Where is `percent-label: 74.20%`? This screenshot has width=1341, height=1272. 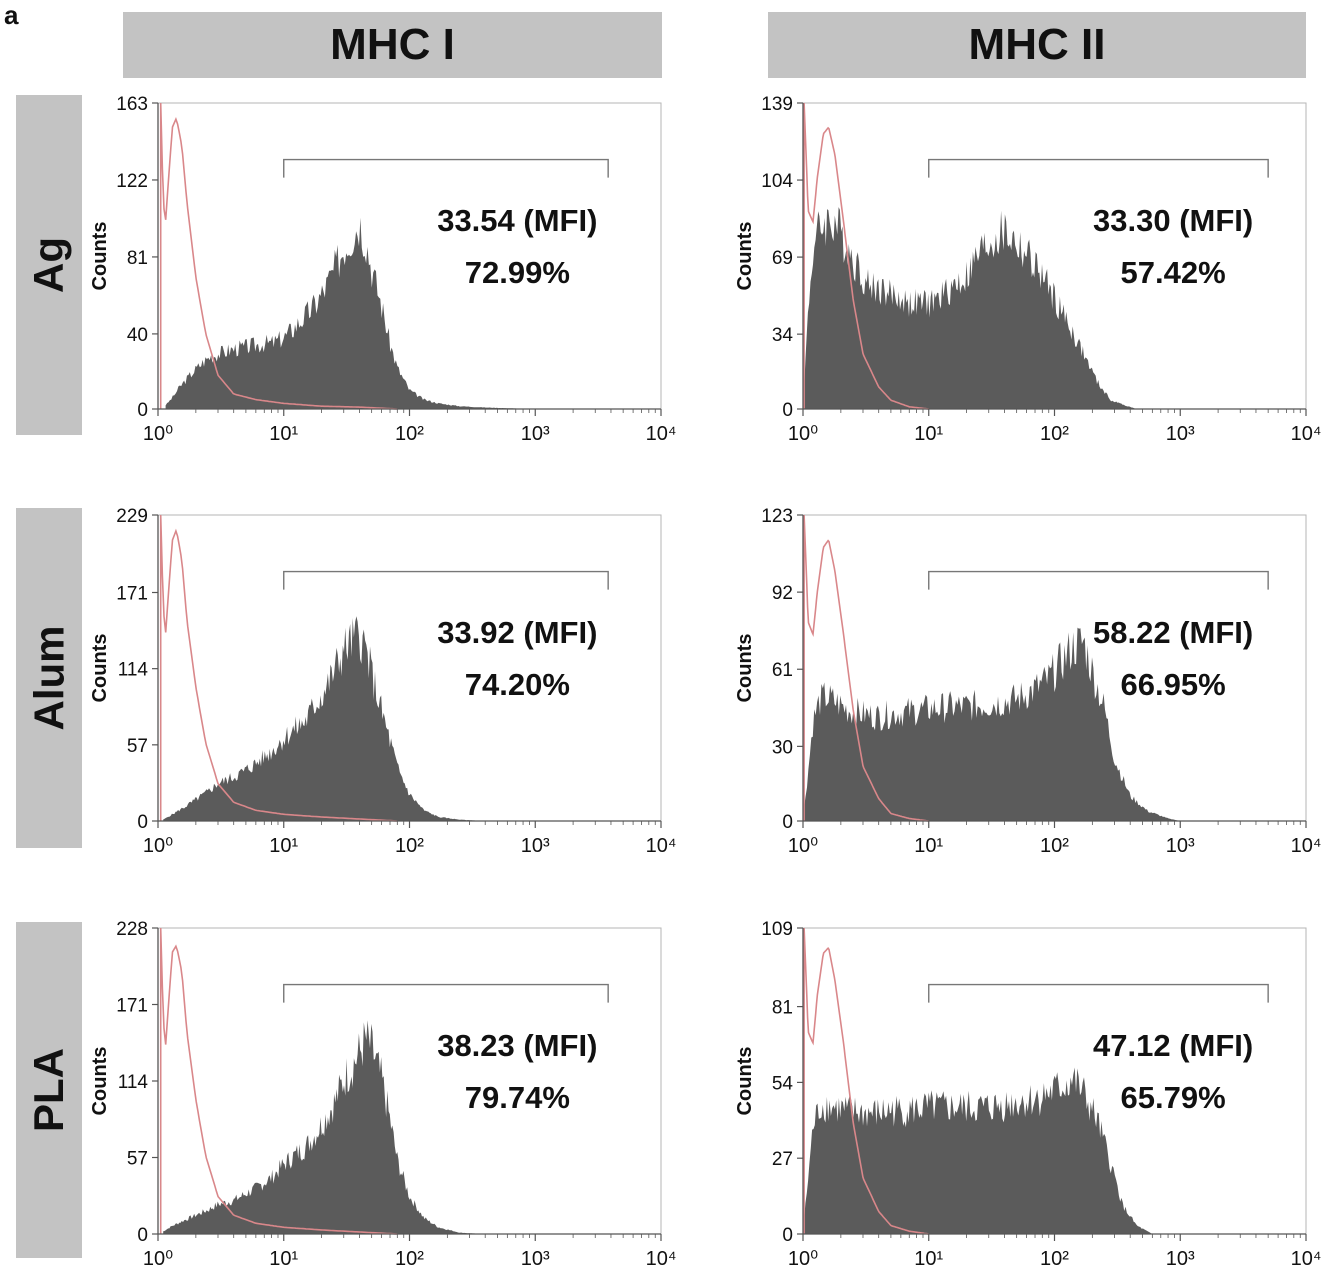
percent-label: 74.20% is located at coordinates (517, 684).